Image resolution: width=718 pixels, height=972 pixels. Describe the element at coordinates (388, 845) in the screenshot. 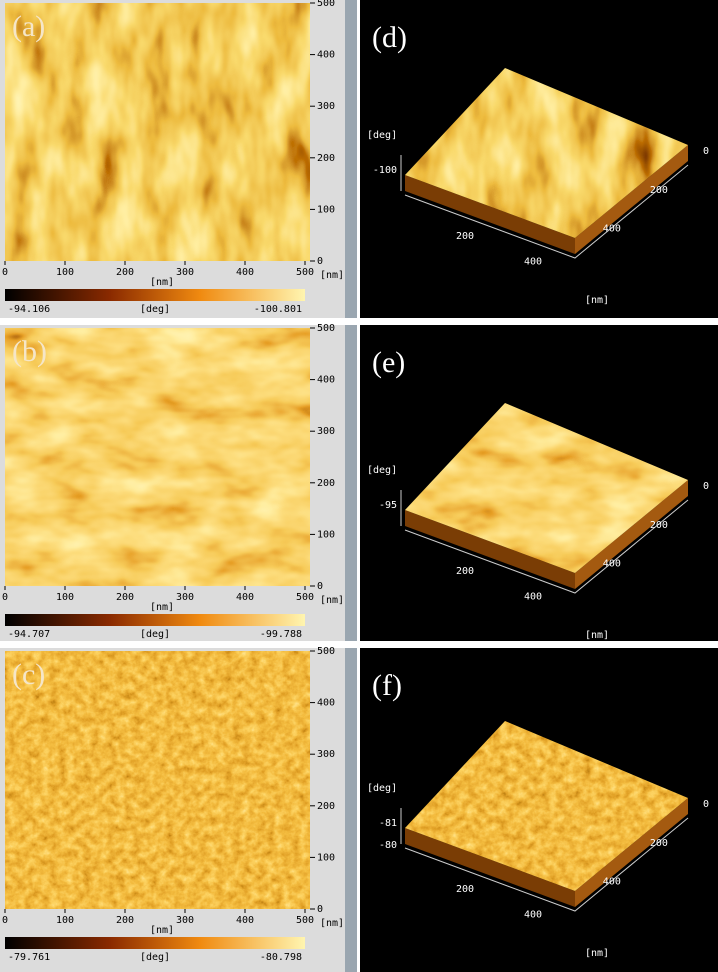

I see `z-tick-label: -80` at that location.